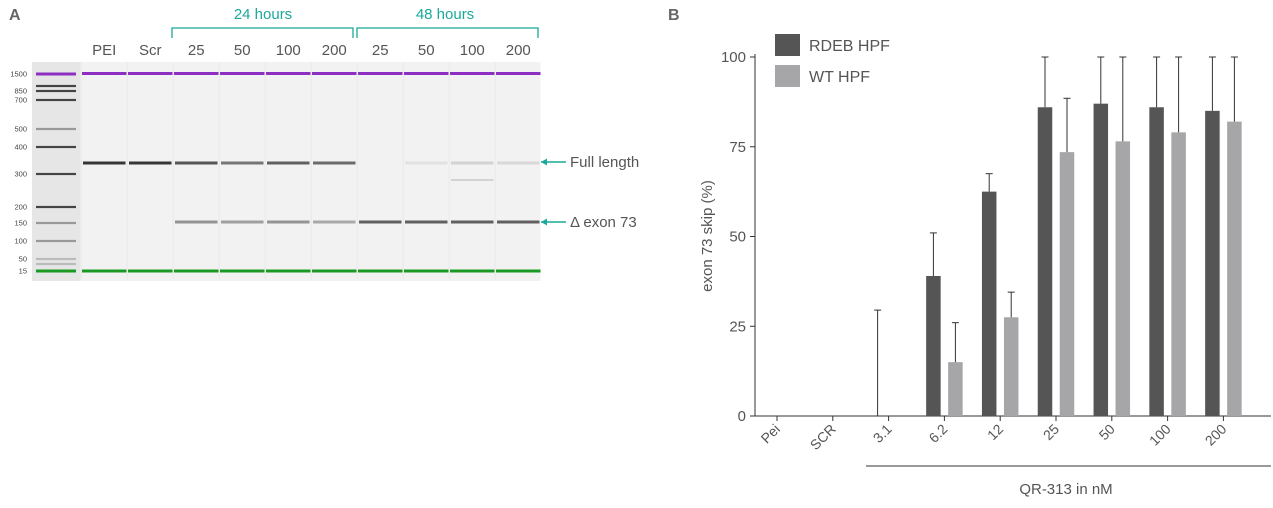 This screenshot has width=1273, height=508. What do you see at coordinates (380, 50) in the screenshot?
I see `lane-label: 25` at bounding box center [380, 50].